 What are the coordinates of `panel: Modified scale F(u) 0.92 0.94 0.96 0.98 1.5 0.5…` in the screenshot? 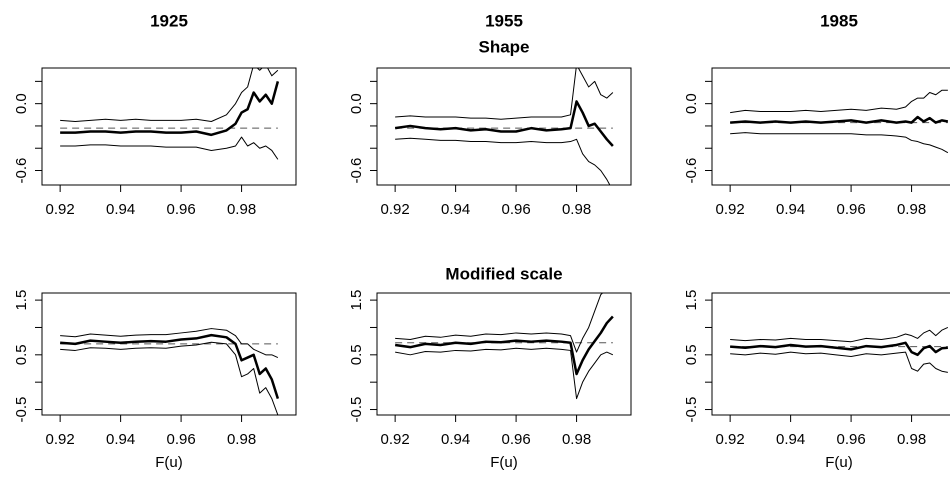 It's located at (490, 367).